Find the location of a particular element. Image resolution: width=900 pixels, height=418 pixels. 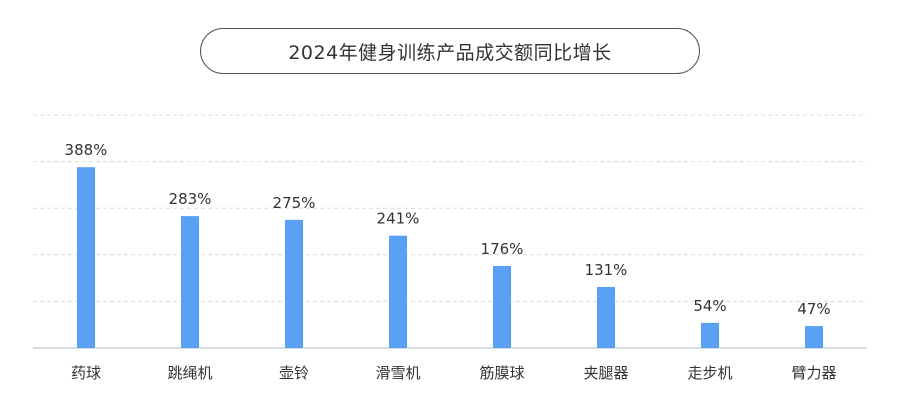

x-tick-label: 筋膜球 is located at coordinates (501, 373).